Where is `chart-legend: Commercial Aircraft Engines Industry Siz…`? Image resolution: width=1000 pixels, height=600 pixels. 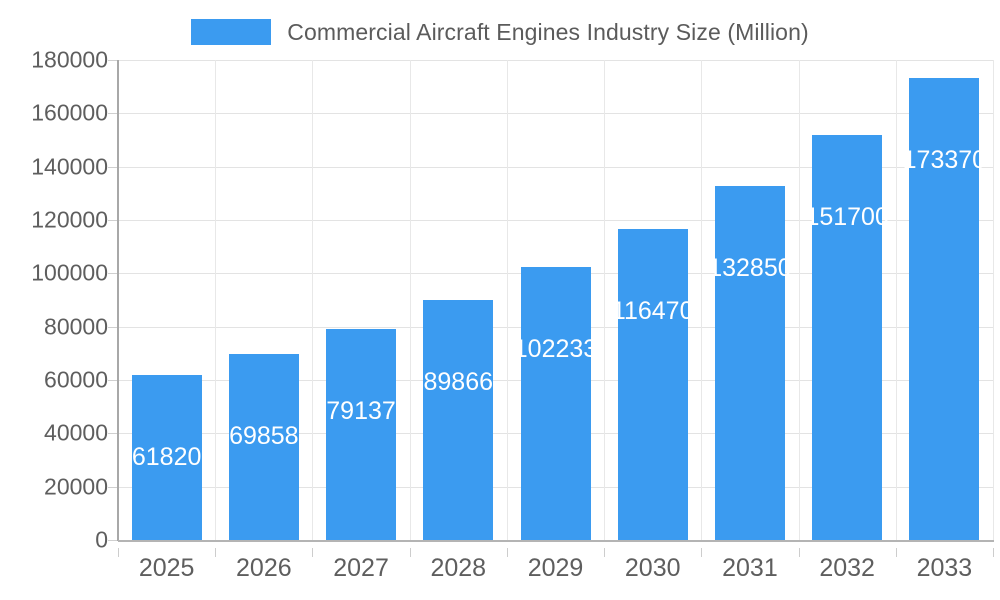 chart-legend: Commercial Aircraft Engines Industry Siz… is located at coordinates (500, 32).